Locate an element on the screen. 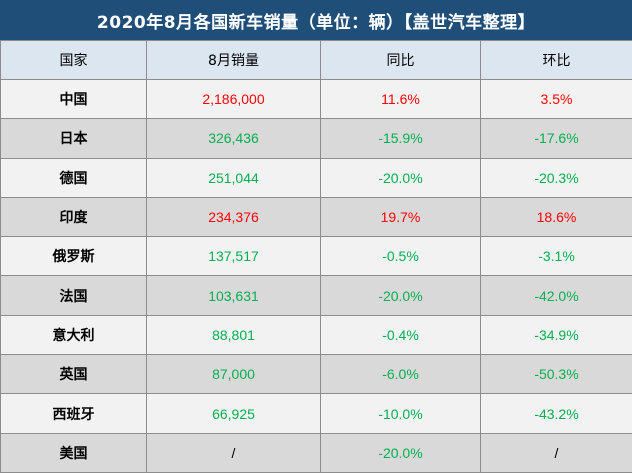 The width and height of the screenshot is (632, 473). cell-yoy: -15.9% is located at coordinates (400, 138).